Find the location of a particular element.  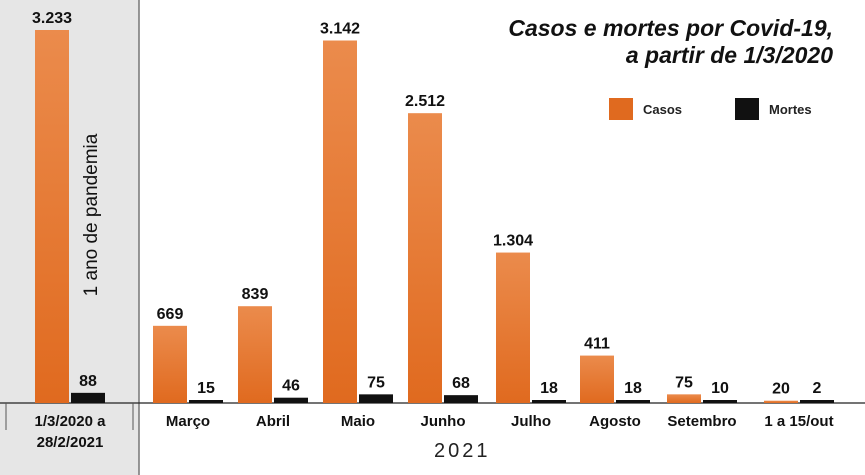

pandemic-annotation: 1 ano de pandemia is located at coordinates (91, 214).